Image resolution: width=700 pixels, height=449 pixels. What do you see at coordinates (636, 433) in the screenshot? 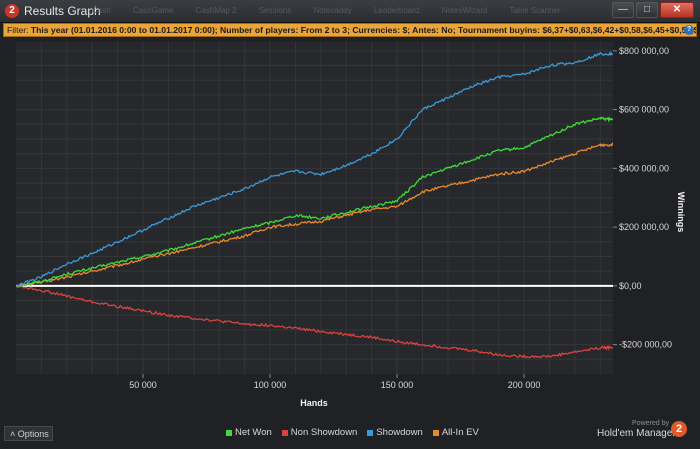
I see `product-name: Hold'em Manager` at bounding box center [636, 433].